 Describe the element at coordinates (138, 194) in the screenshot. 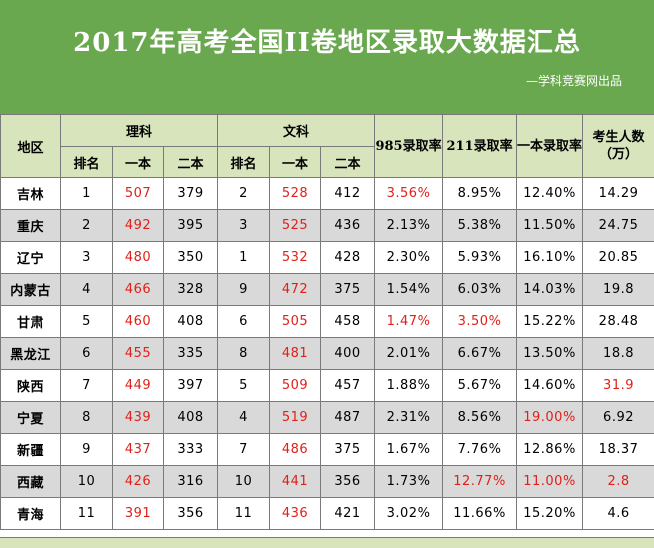

I see `science-tier1-cell: 507` at that location.